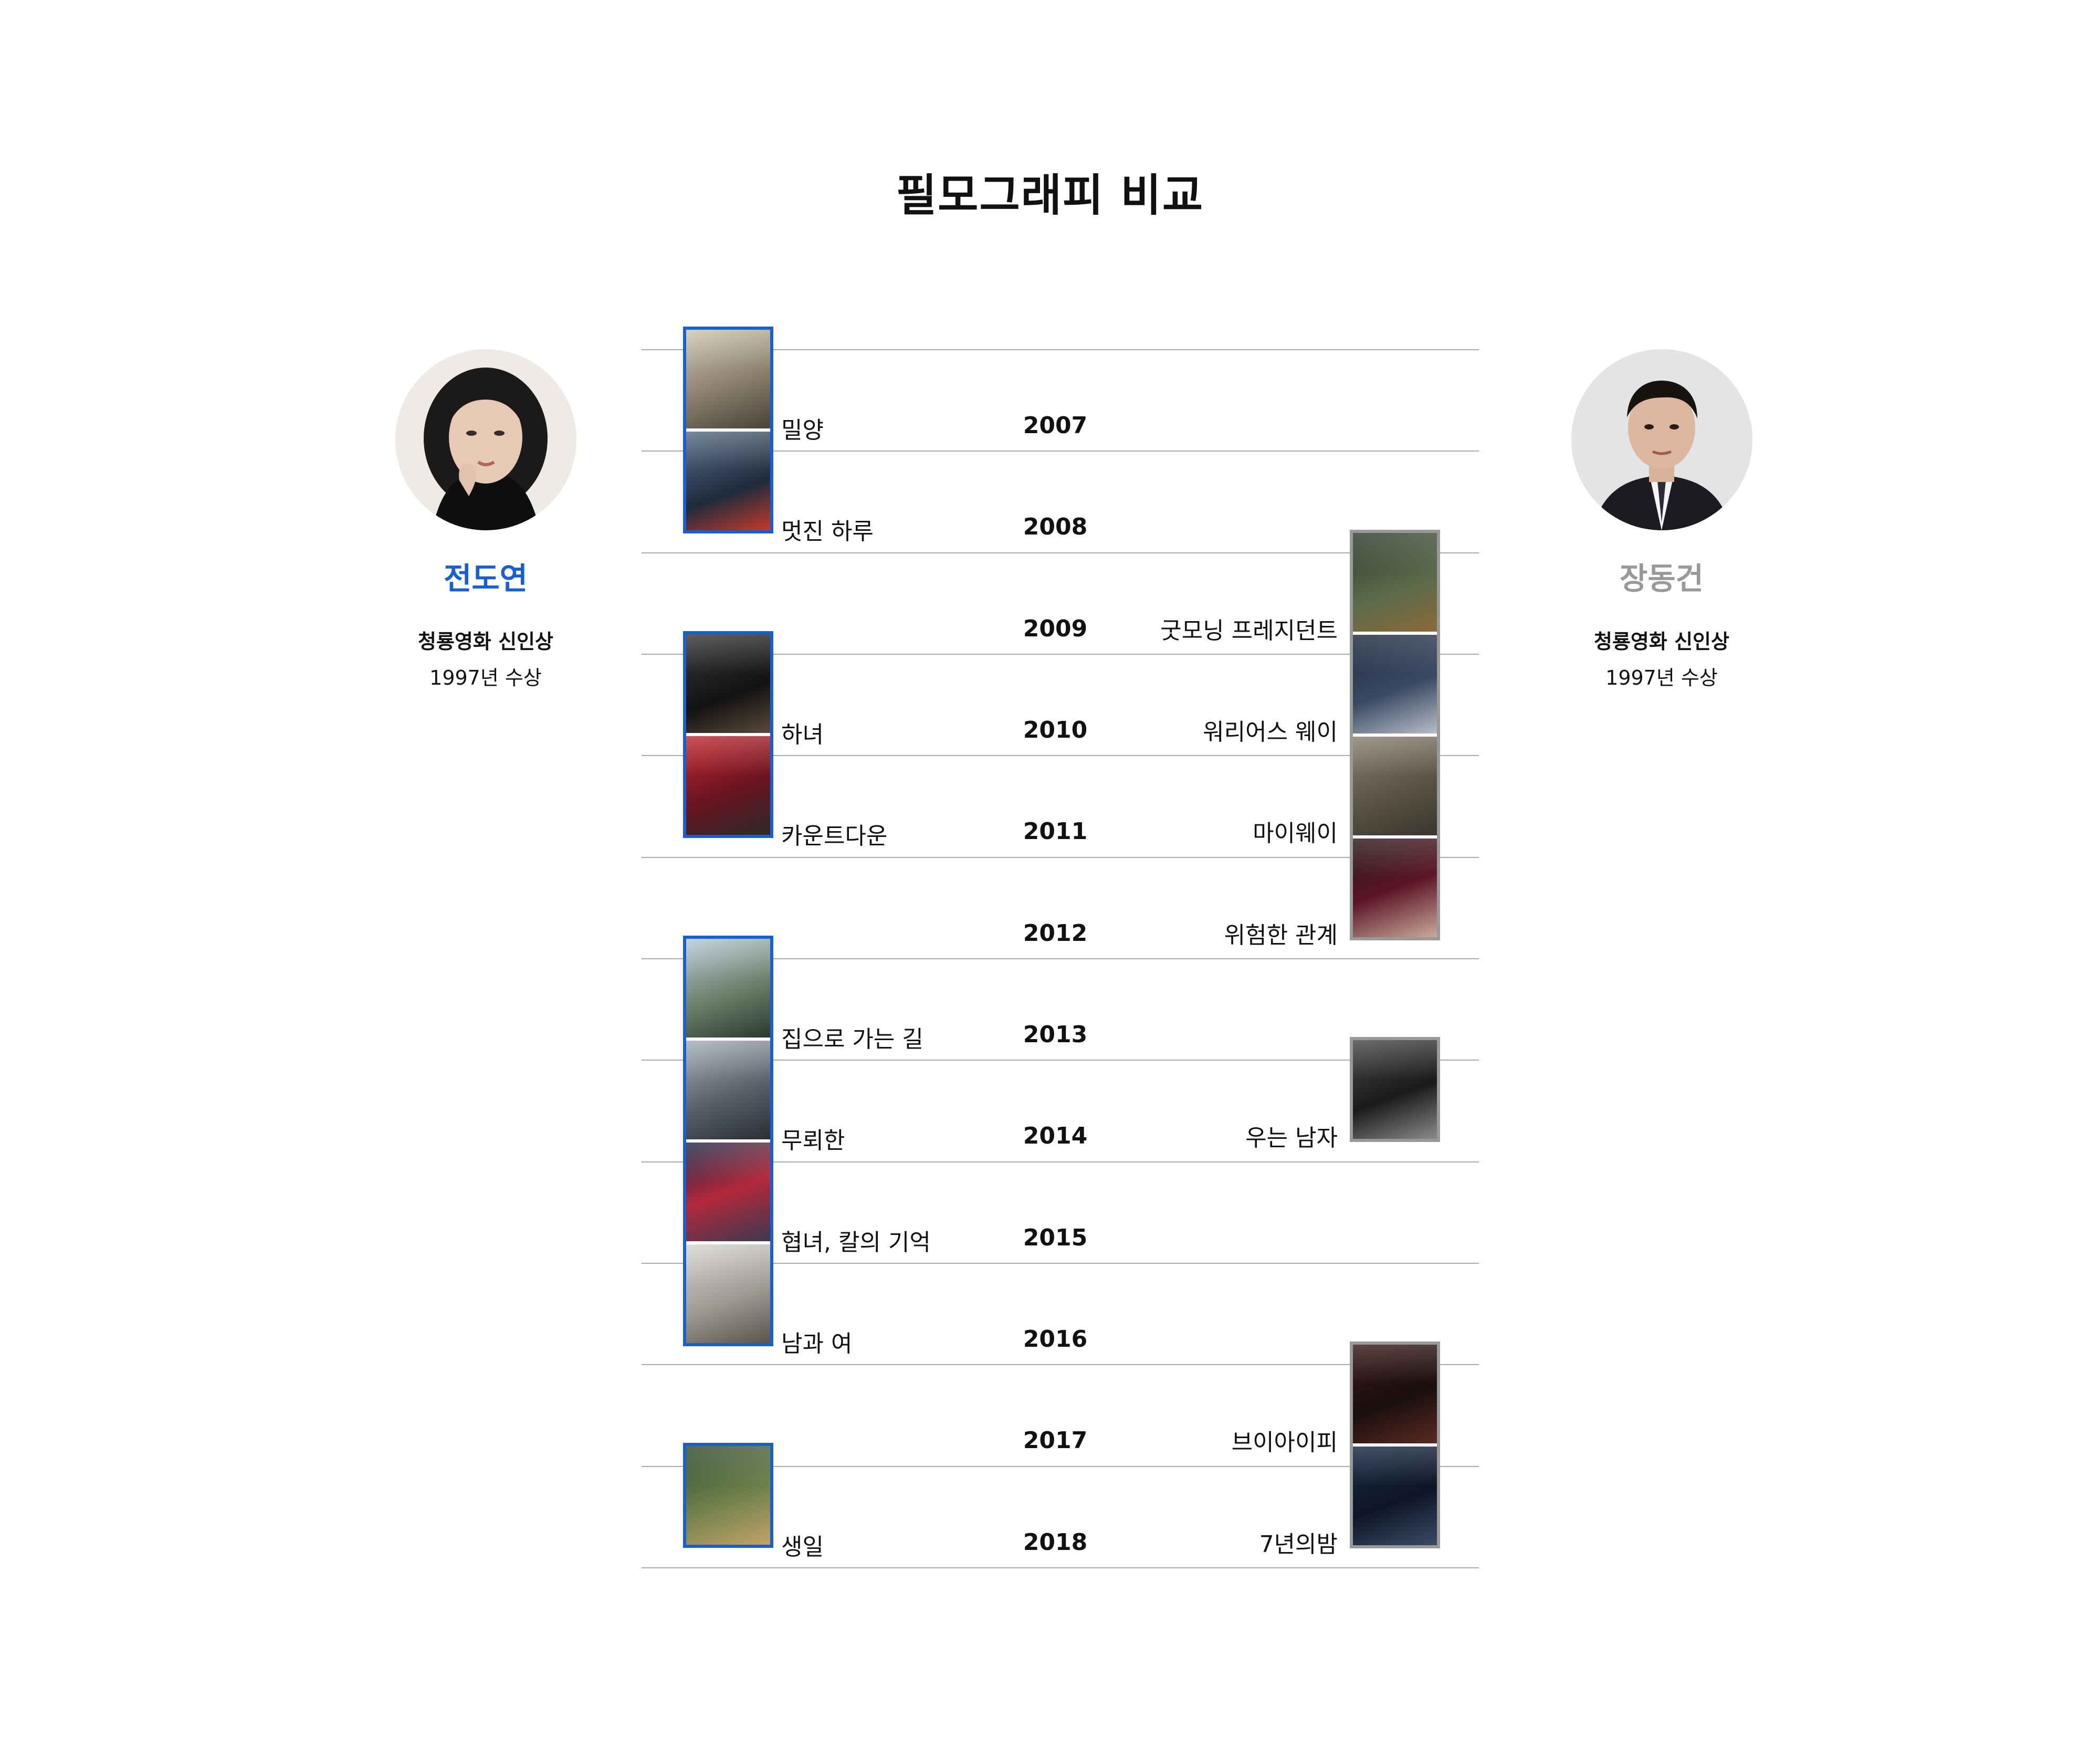 The width and height of the screenshot is (2100, 1750). I want to click on right-film-title: 마이웨이, so click(1295, 833).